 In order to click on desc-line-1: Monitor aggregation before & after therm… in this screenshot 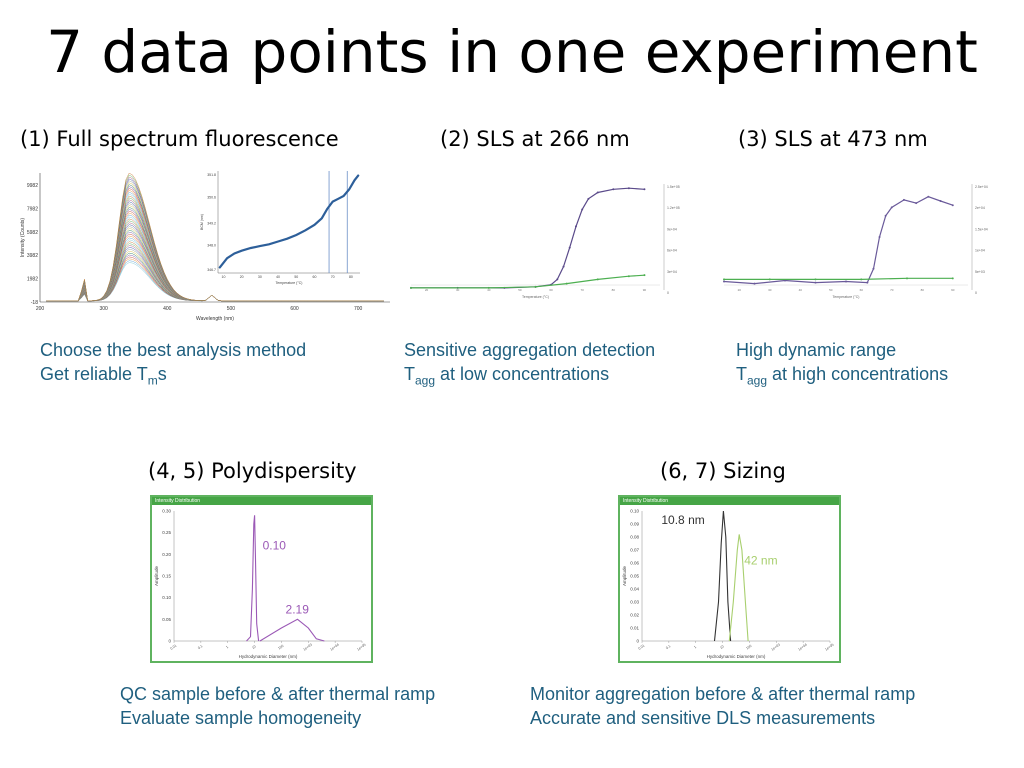, I will do `click(723, 694)`.